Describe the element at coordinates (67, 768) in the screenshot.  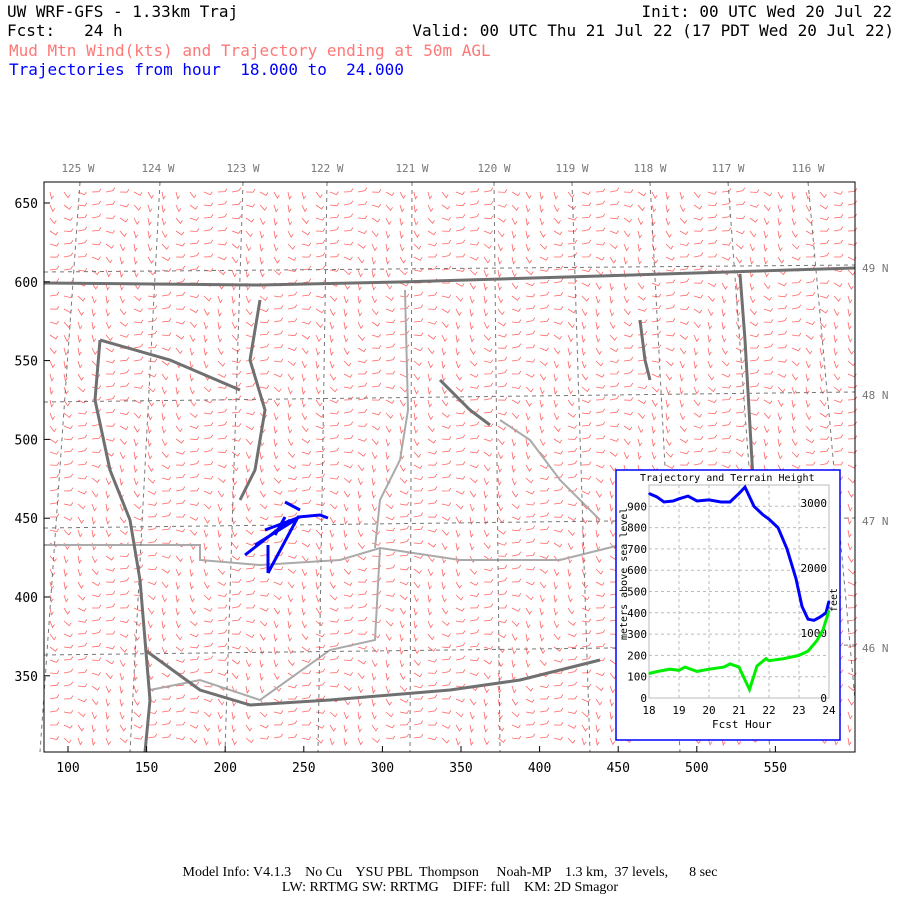
I see `x-tick-label: 100` at that location.